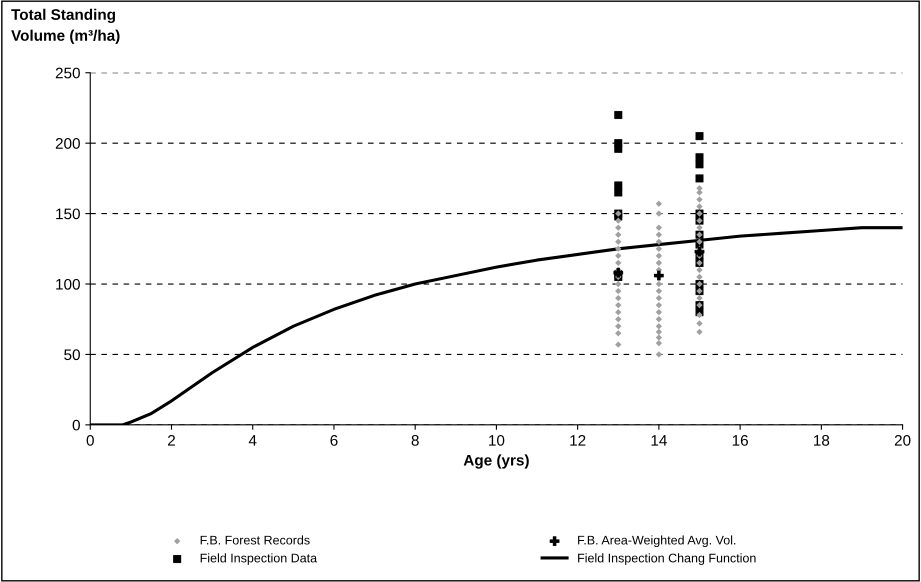  What do you see at coordinates (65, 26) in the screenshot?
I see `y-axis-title: Total Standing Volume (m³/ha)` at bounding box center [65, 26].